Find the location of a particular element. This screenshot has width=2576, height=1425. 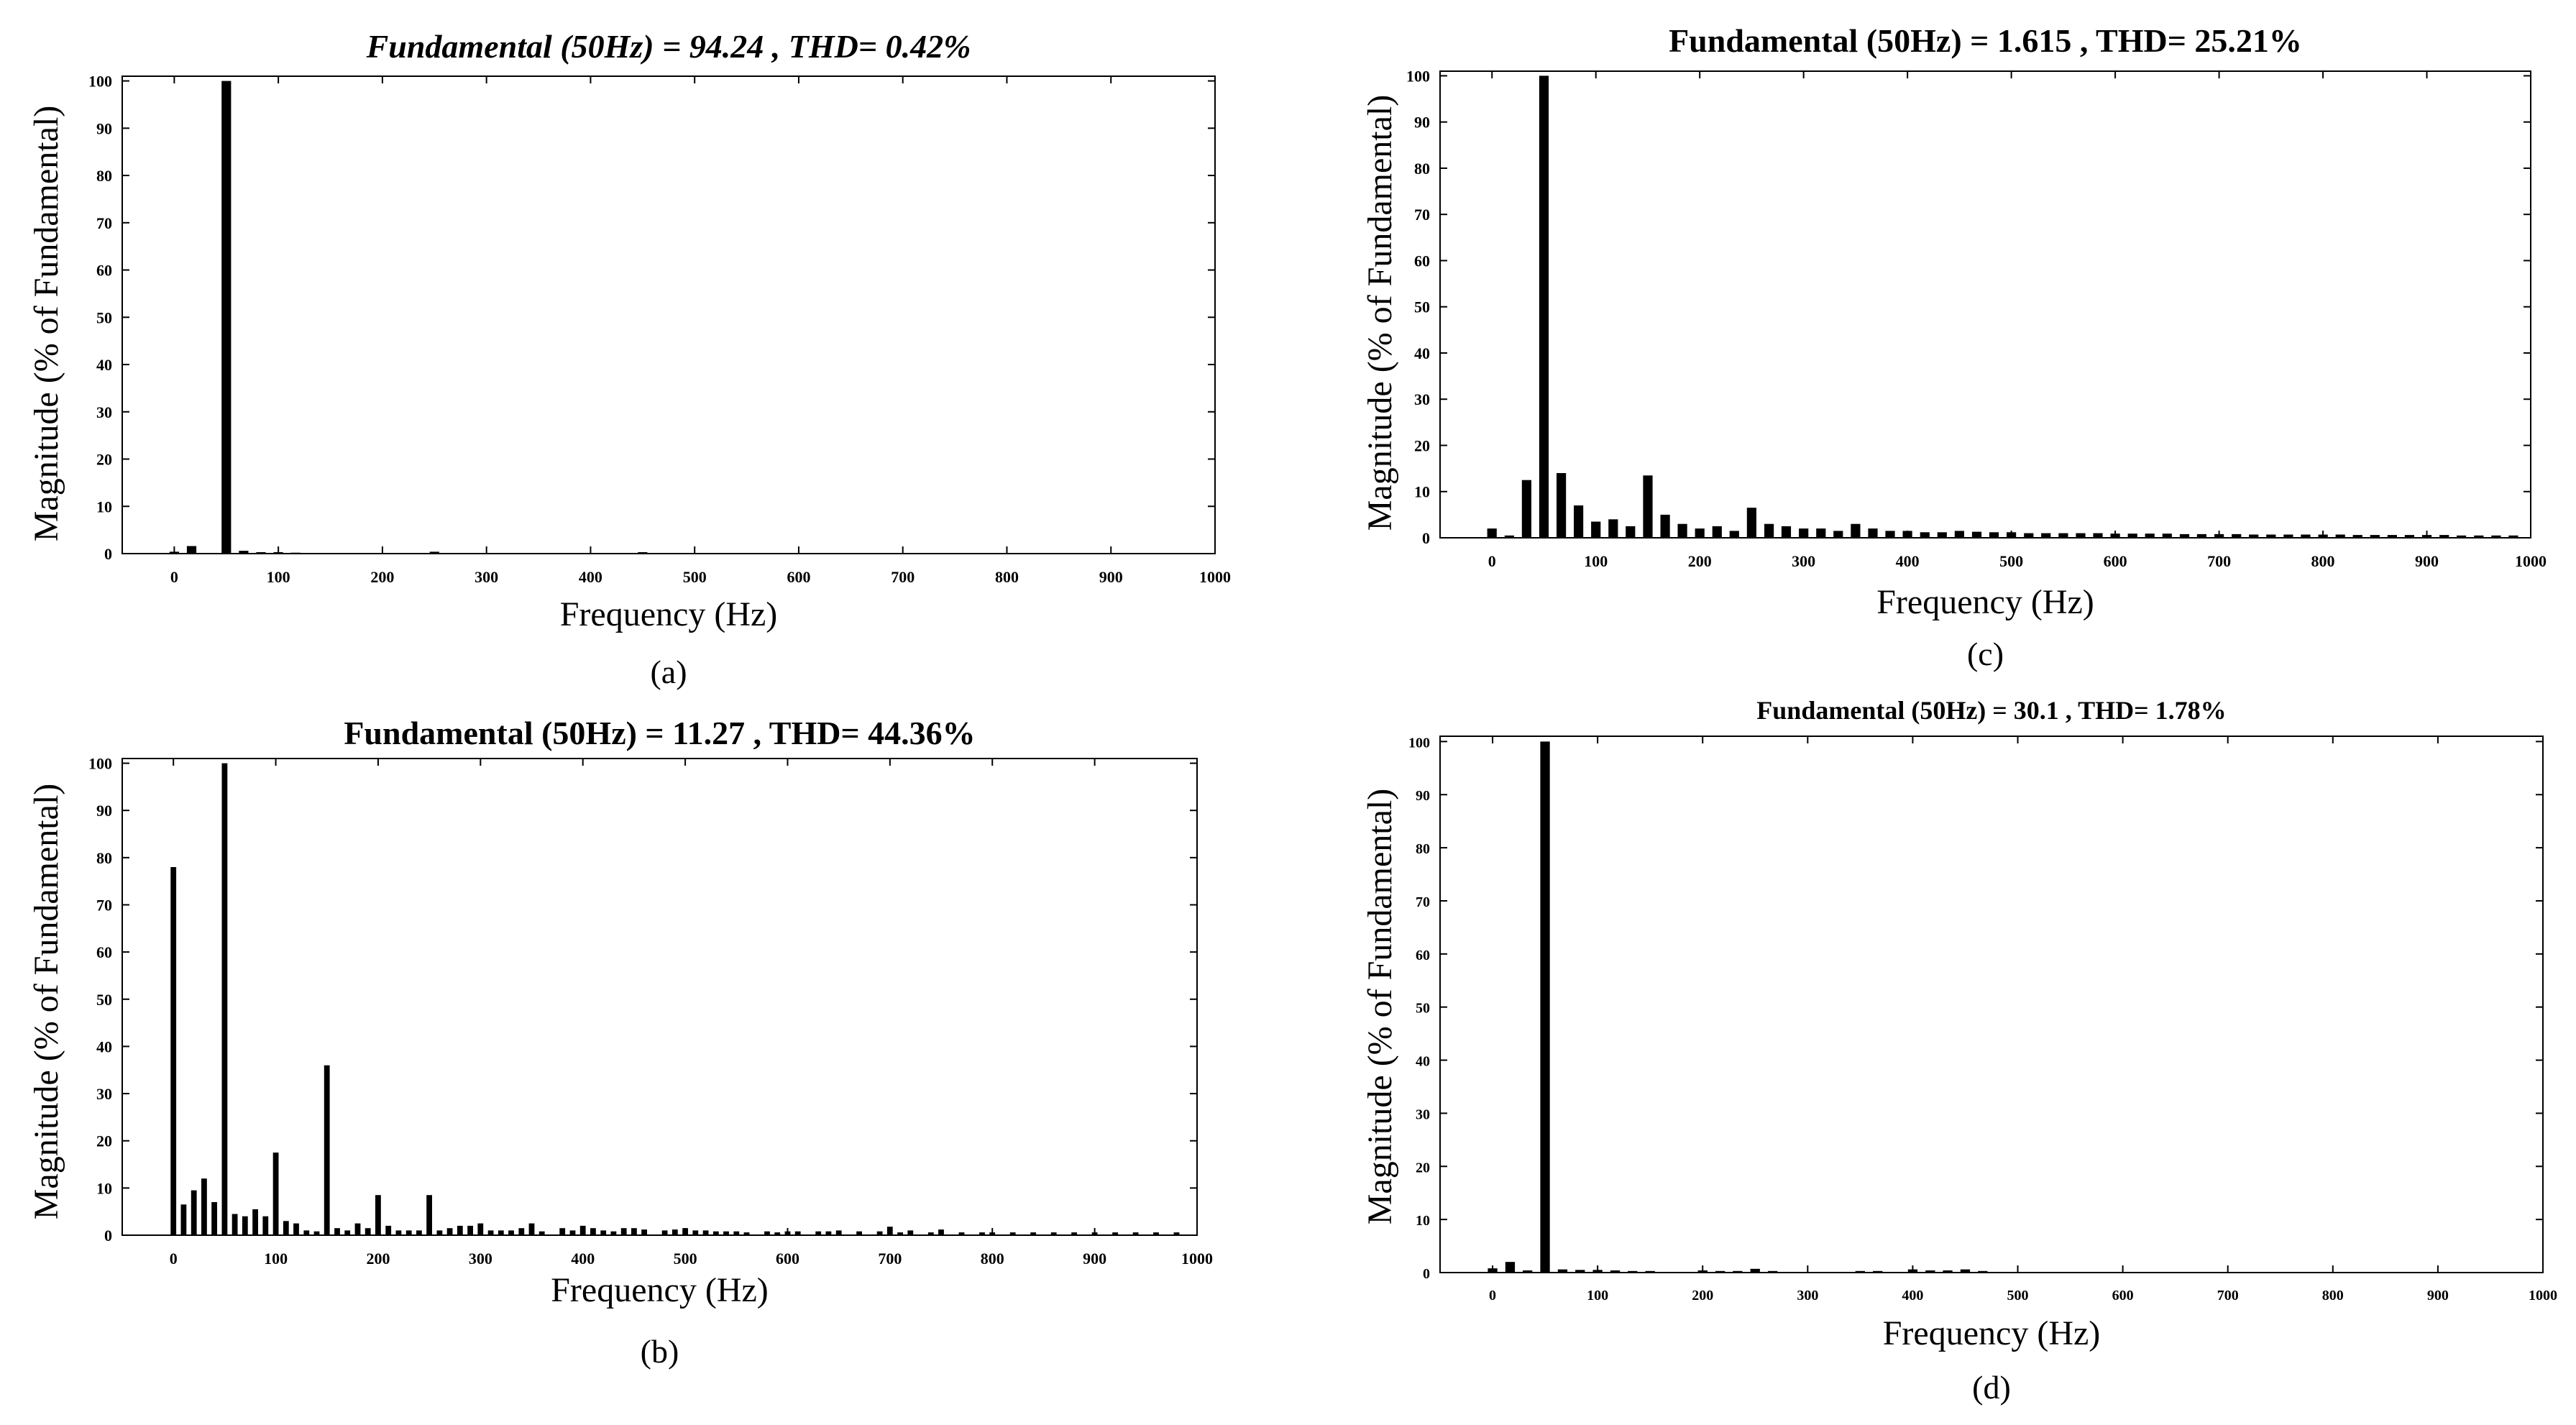

y-tick-label: 40 is located at coordinates (1422, 353).